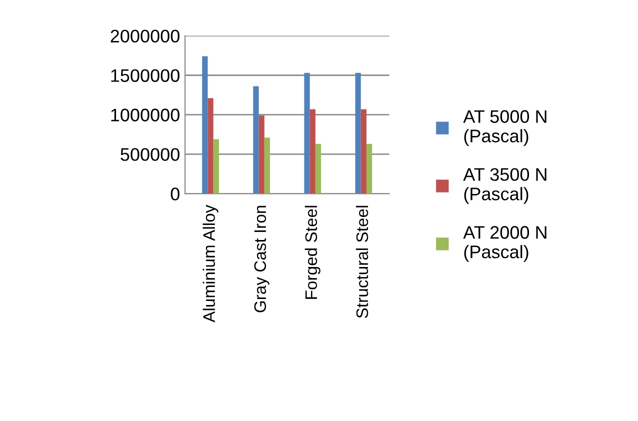 Image resolution: width=638 pixels, height=421 pixels. I want to click on x-tick-label: Aluminium Alloy, so click(210, 263).